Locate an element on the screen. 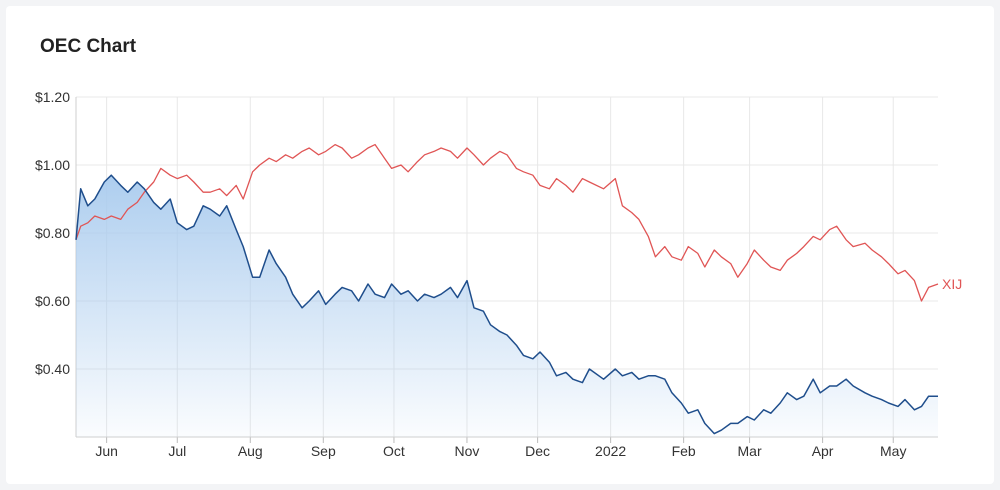  y-tick-label: $0.60 is located at coordinates (52, 301).